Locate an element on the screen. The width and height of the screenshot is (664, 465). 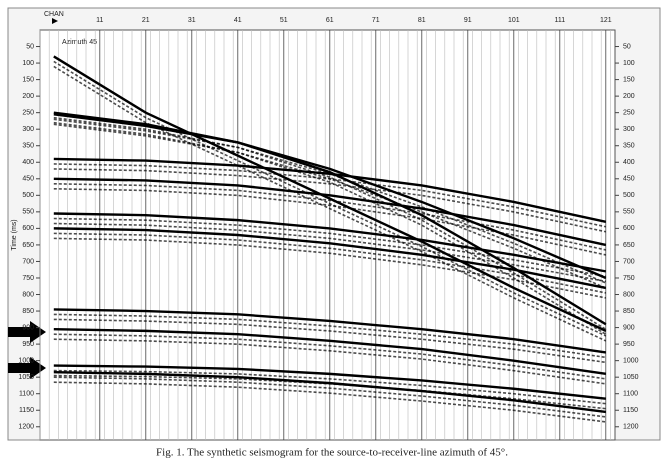
x-tick-label: 91 is located at coordinates (468, 20).